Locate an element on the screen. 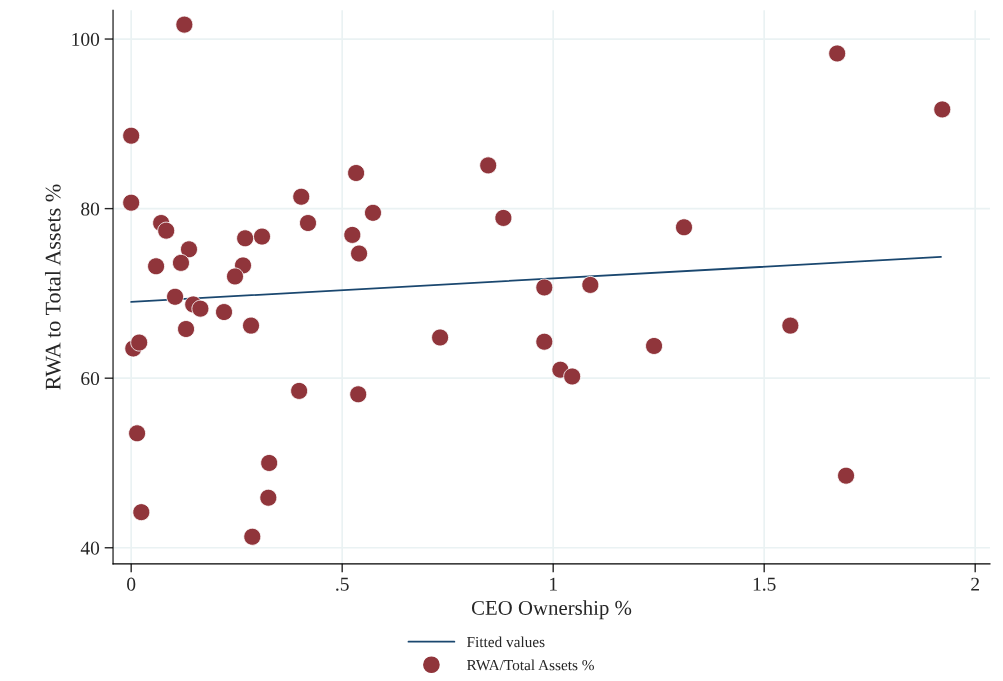  x-axis-title: CEO Ownership % is located at coordinates (551, 610).